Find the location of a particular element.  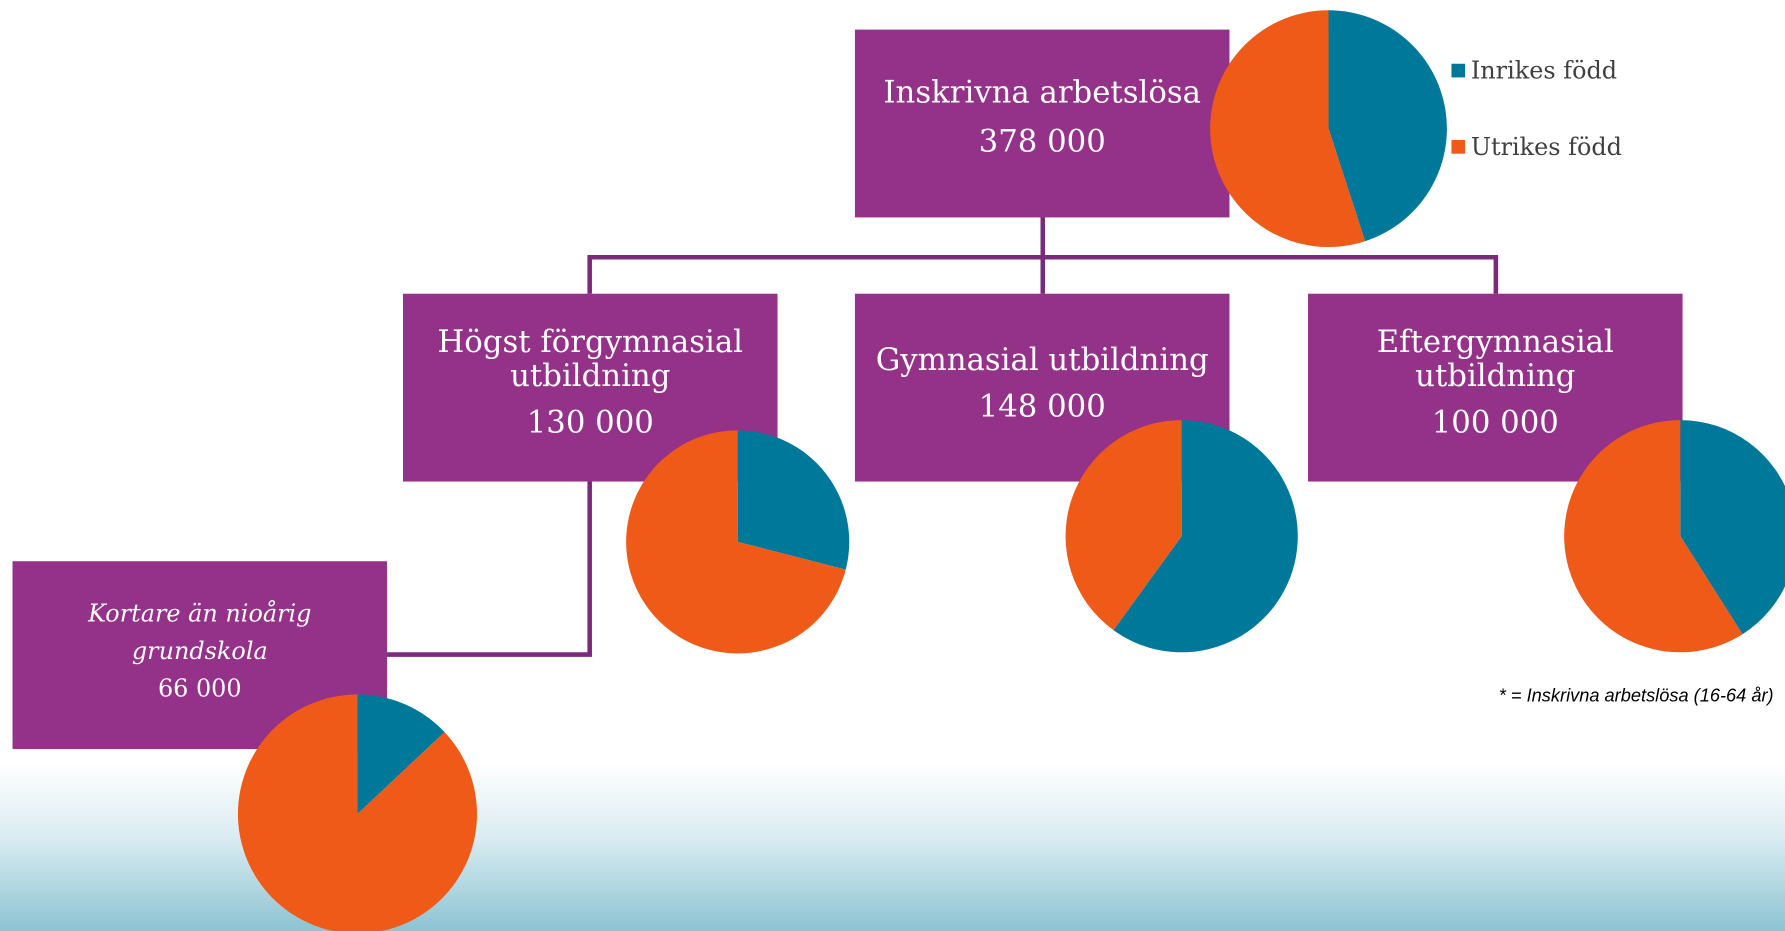

legend-item: Inrikes född is located at coordinates (1534, 70).